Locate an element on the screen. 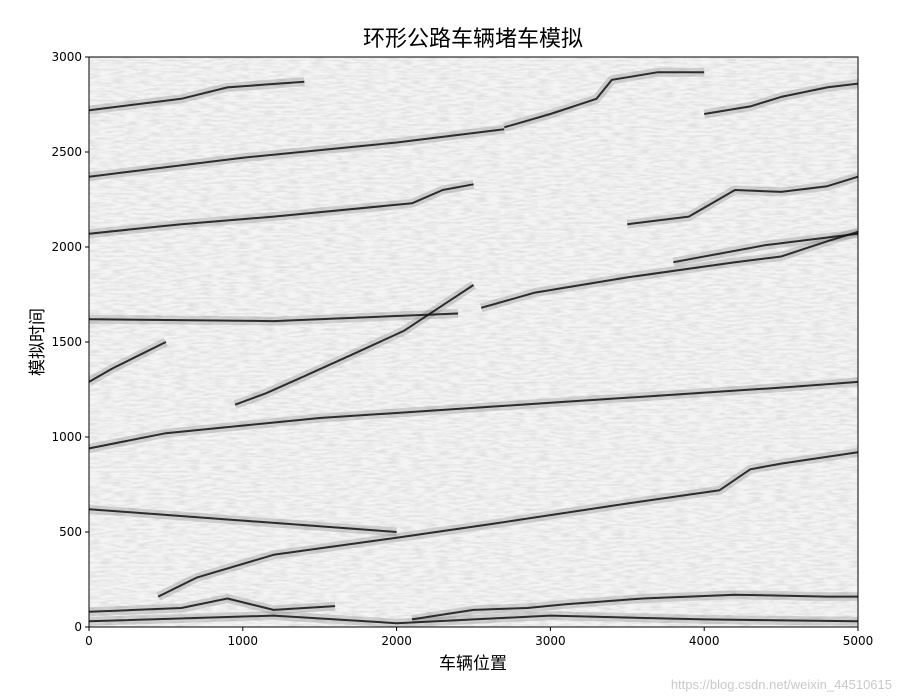 The height and width of the screenshot is (700, 900). chart-title: 环形公路车辆堵车模拟 is located at coordinates (473, 39).